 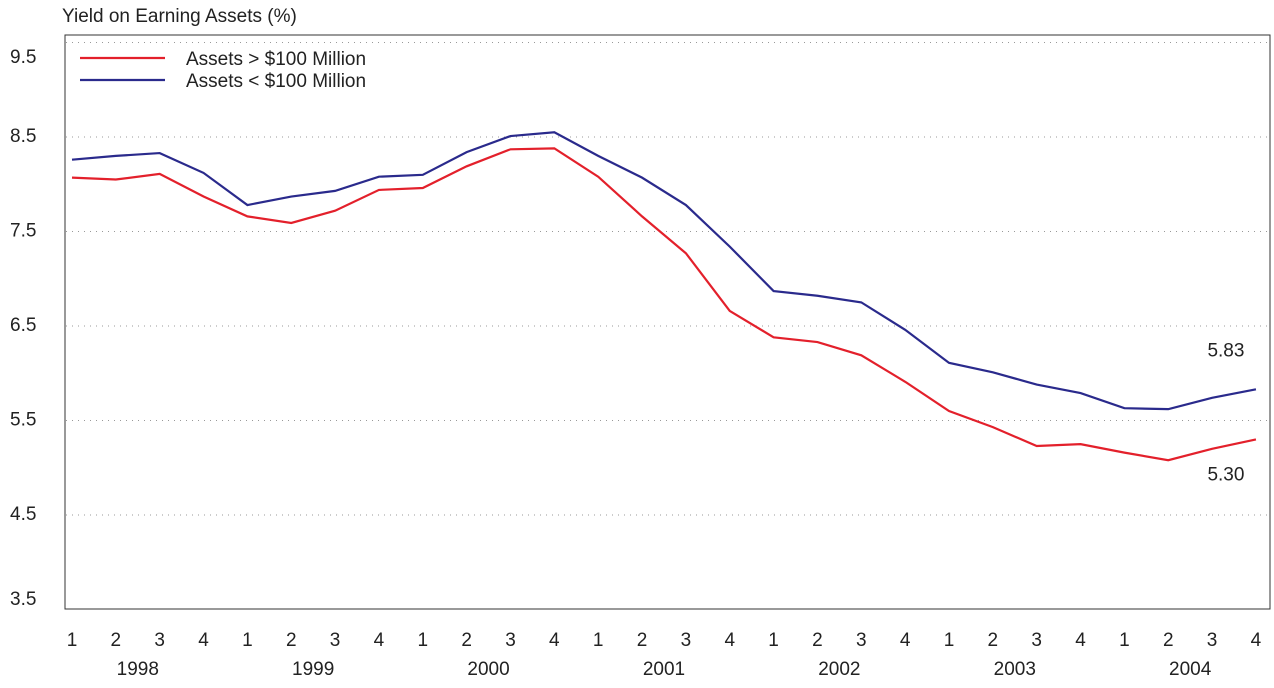 I want to click on year-label: 2000, so click(x=488, y=669).